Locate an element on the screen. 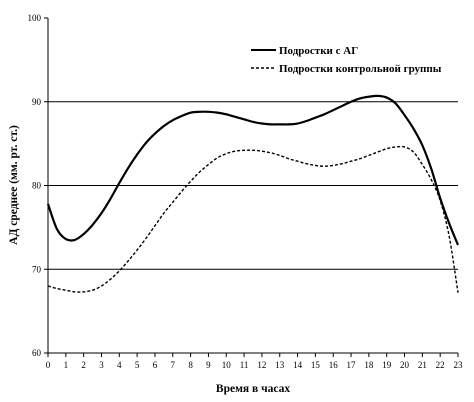 This screenshot has height=402, width=474. x-tick-label: 14 is located at coordinates (298, 365).